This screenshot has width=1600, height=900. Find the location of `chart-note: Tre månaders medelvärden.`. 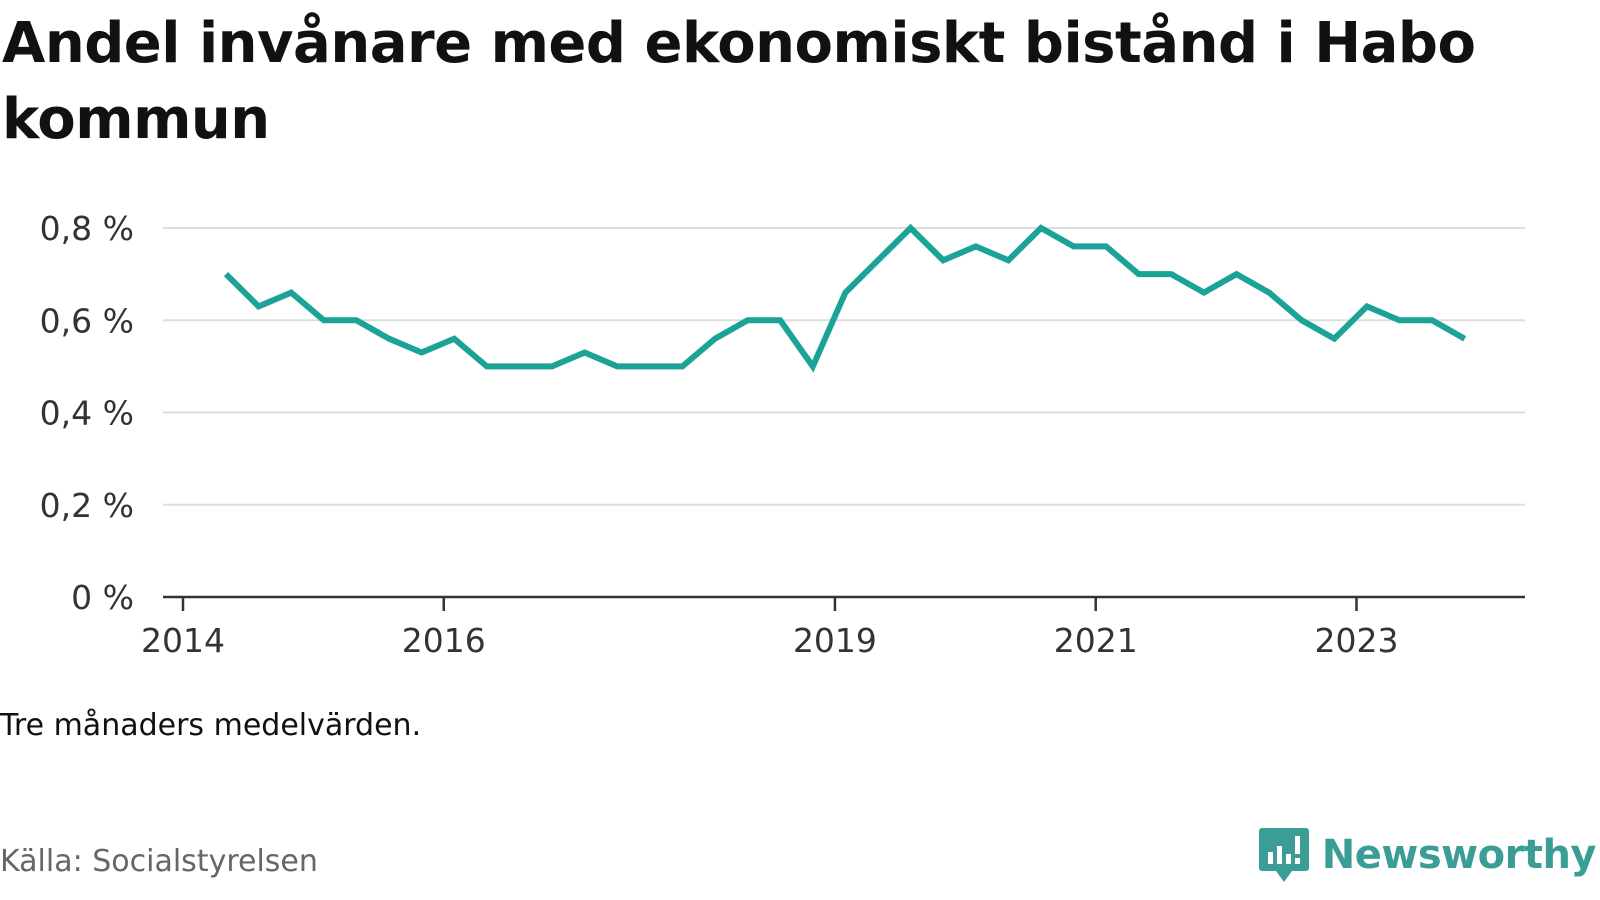

chart-note: Tre månaders medelvärden. is located at coordinates (211, 725).